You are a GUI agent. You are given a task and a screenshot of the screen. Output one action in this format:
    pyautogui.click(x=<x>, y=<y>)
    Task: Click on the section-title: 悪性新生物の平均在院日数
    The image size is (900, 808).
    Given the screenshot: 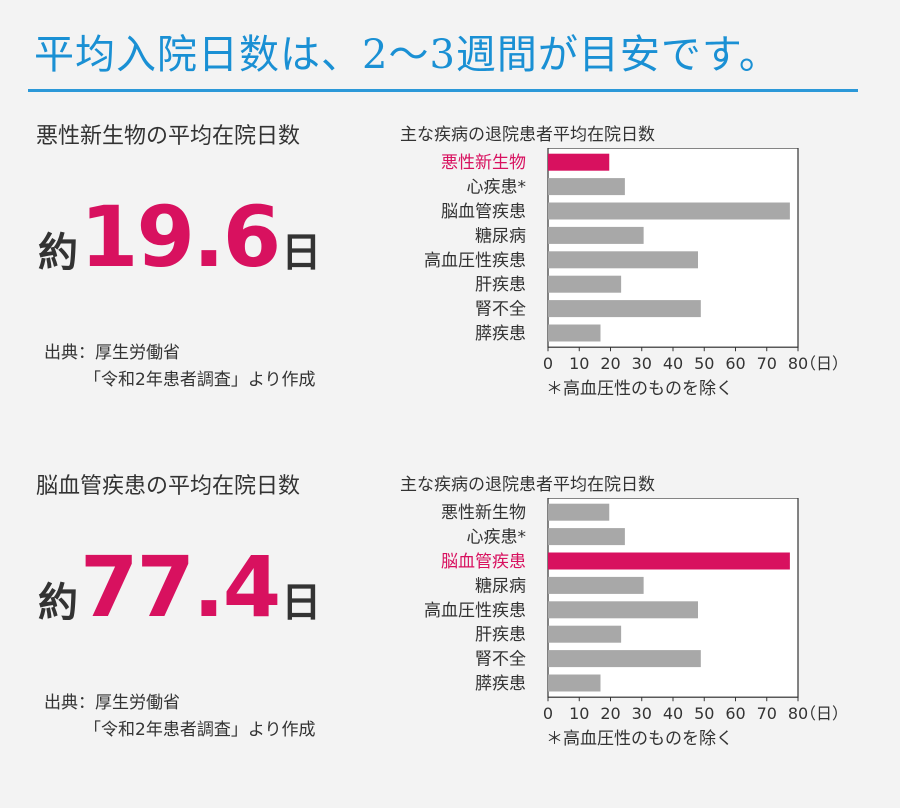 What is the action you would take?
    pyautogui.click(x=168, y=136)
    